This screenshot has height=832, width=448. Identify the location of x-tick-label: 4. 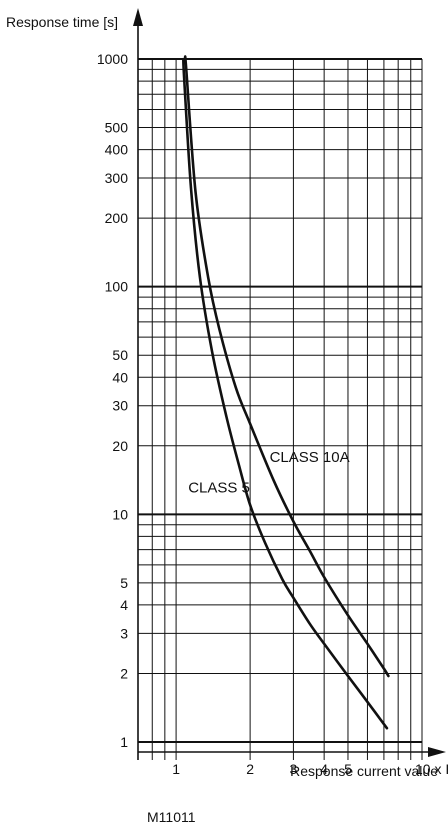
(324, 769).